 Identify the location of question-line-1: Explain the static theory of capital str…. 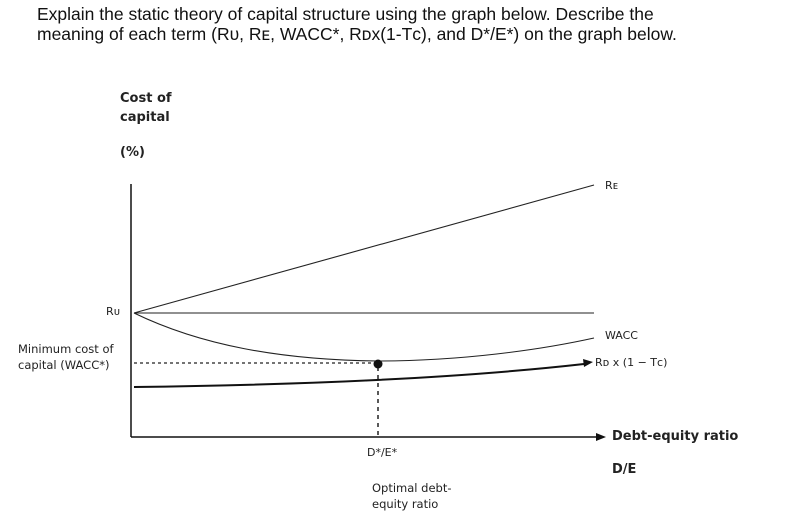
(345, 14).